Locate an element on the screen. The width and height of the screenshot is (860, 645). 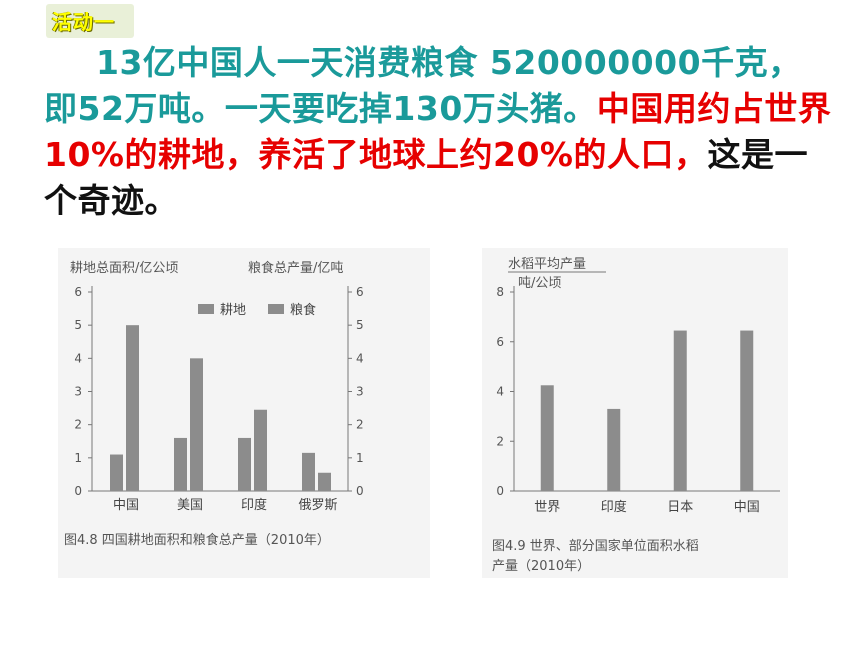
chart1-xtick-label: 中国 is located at coordinates (126, 505).